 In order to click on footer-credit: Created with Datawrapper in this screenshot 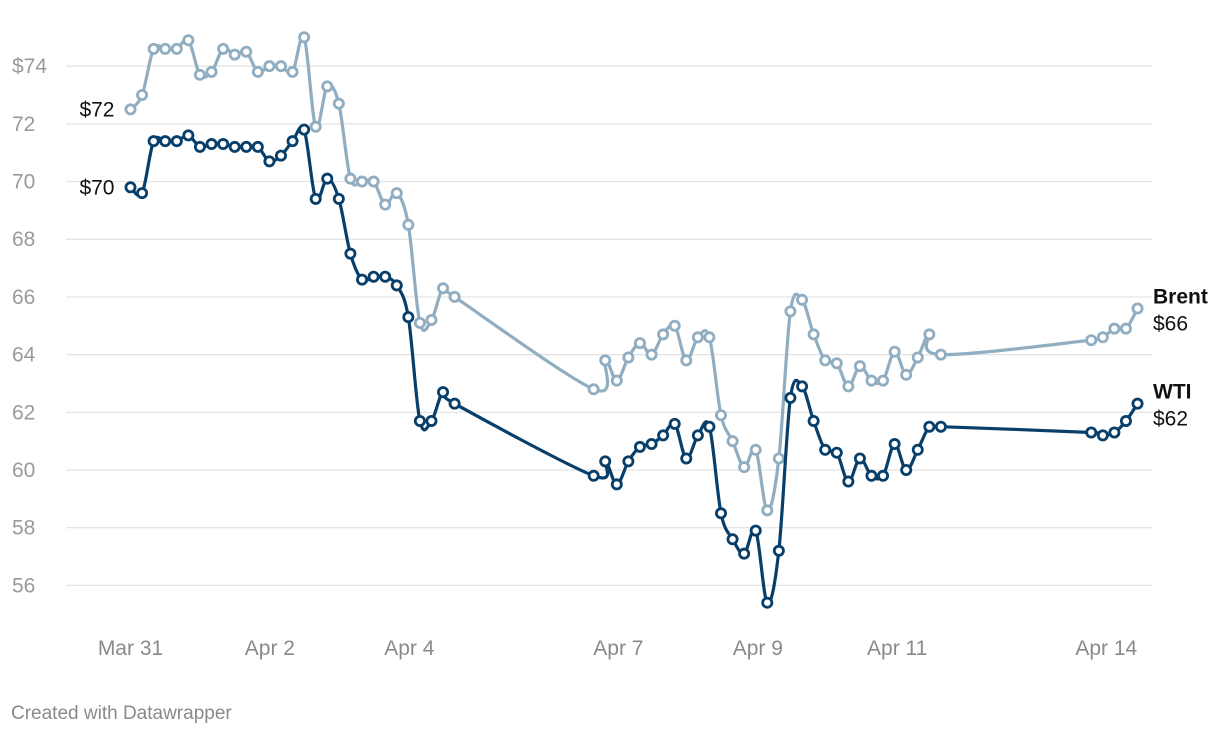, I will do `click(121, 713)`.